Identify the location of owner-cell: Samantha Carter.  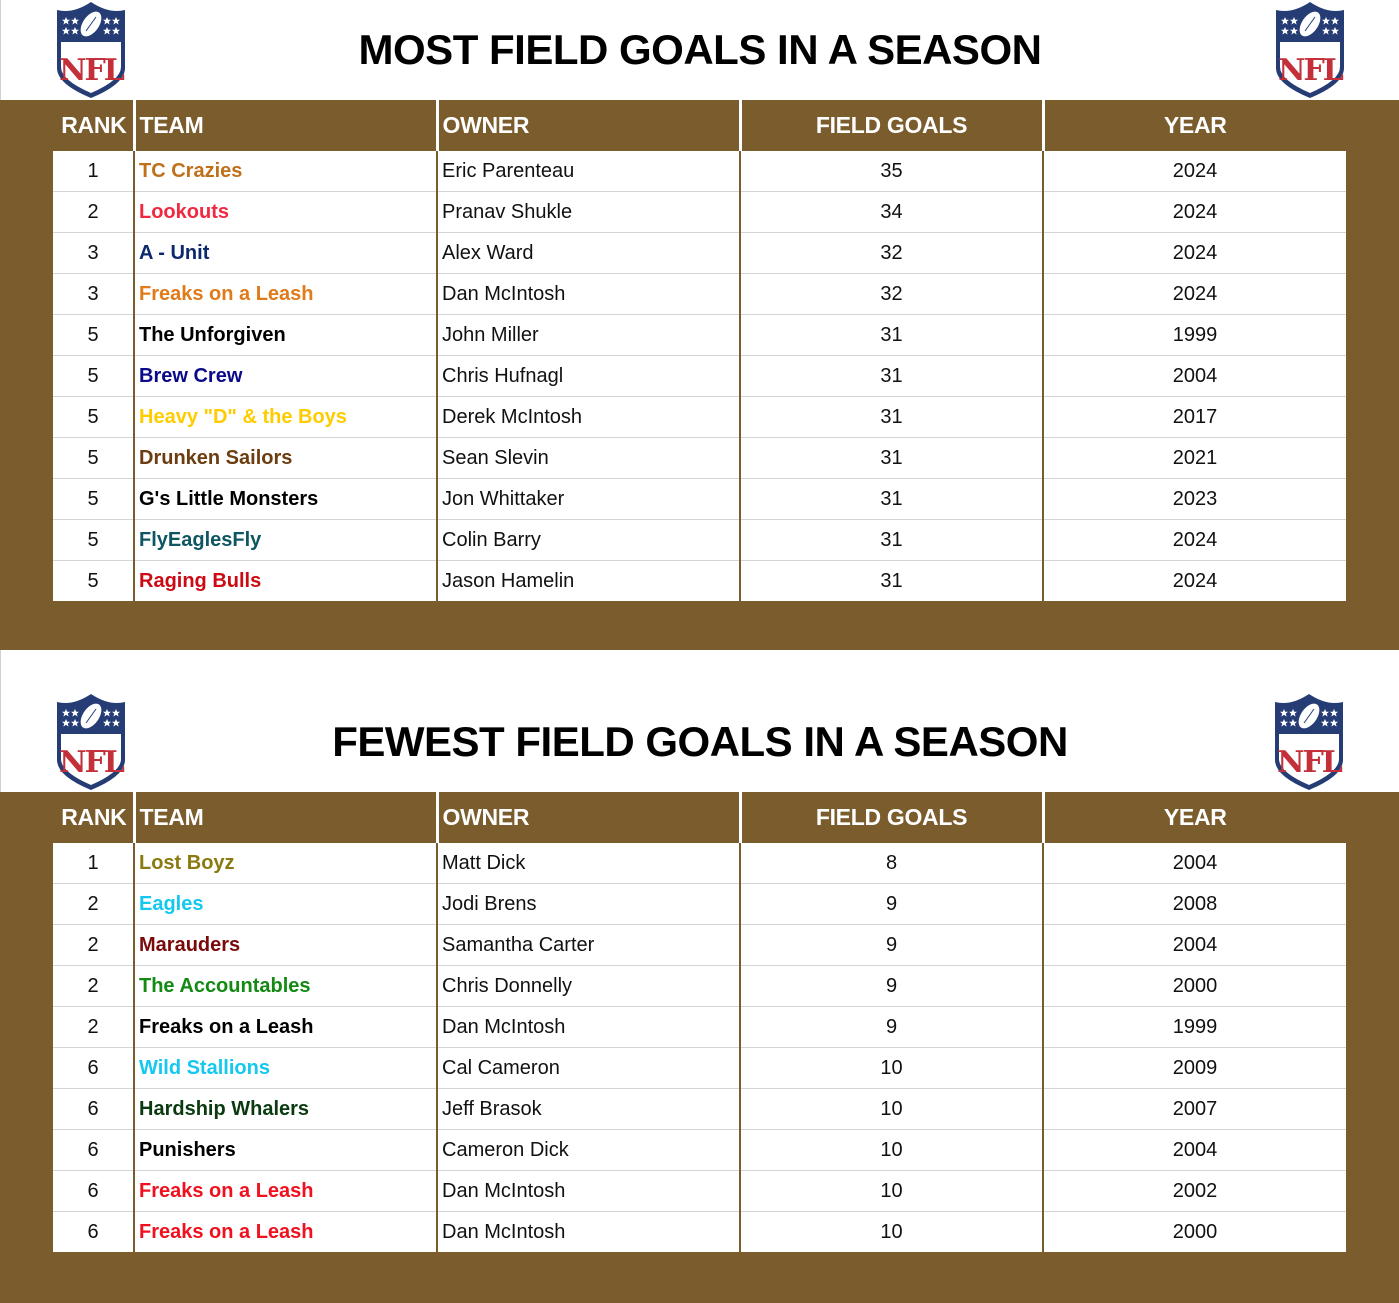
(588, 945).